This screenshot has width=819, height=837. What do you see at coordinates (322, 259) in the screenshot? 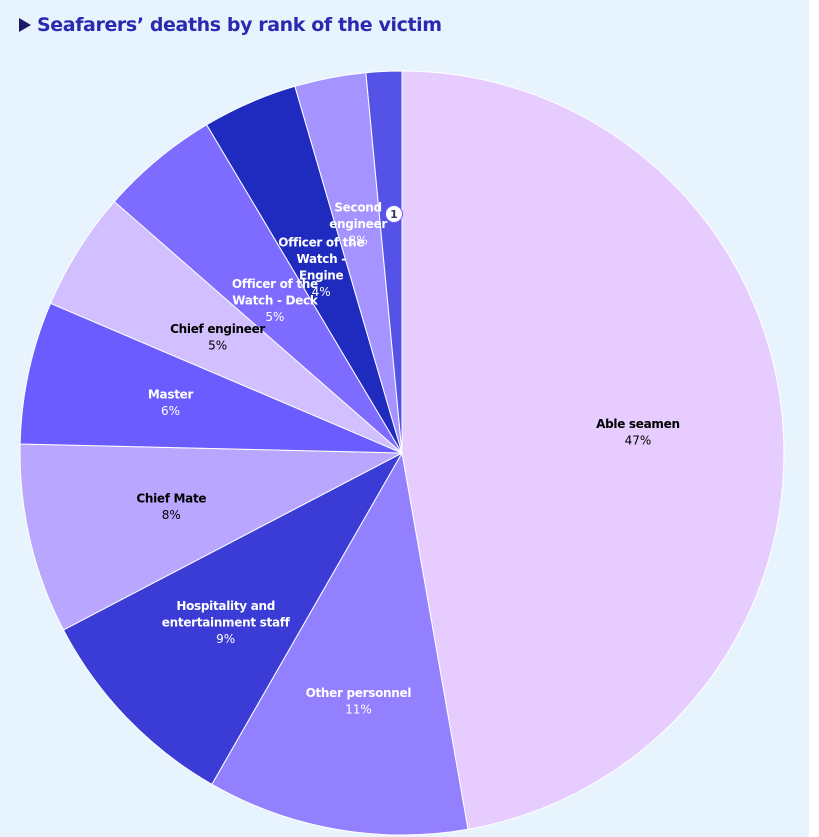
I see `slice-name-label: Watch -` at bounding box center [322, 259].